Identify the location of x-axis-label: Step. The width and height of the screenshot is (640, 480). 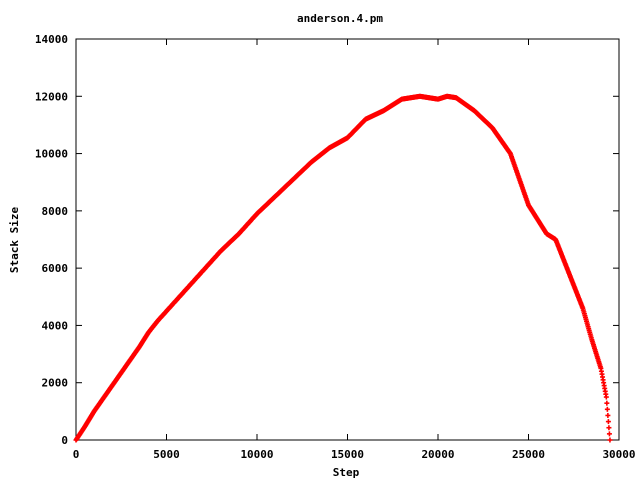
(346, 472).